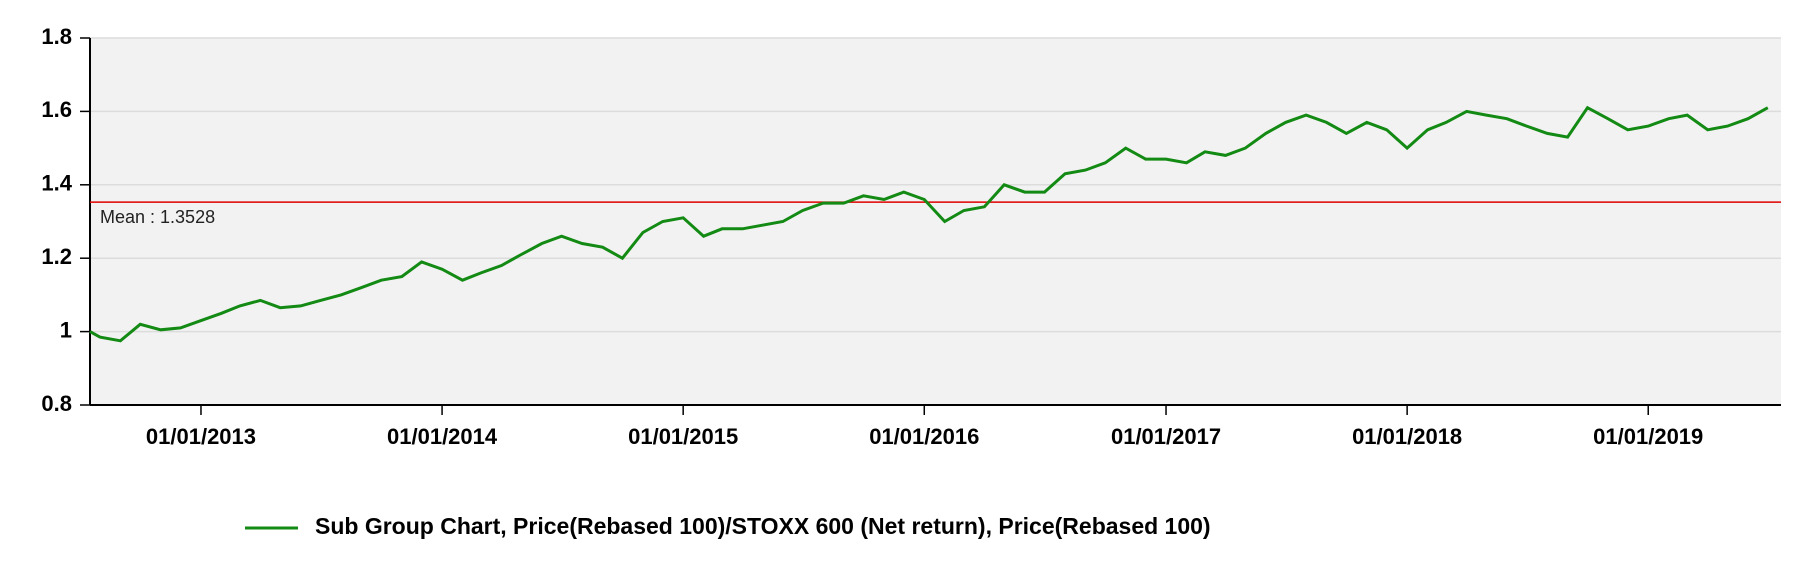  Describe the element at coordinates (157, 217) in the screenshot. I see `mean-label: Mean : 1.3528` at that location.